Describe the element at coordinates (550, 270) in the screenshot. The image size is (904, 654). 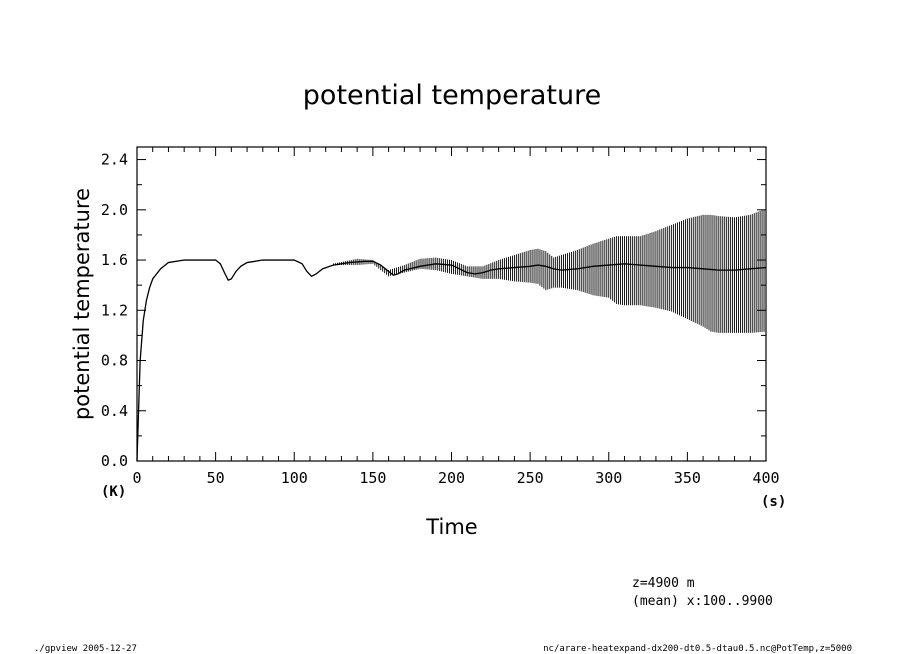
I see `oscillation-band` at that location.